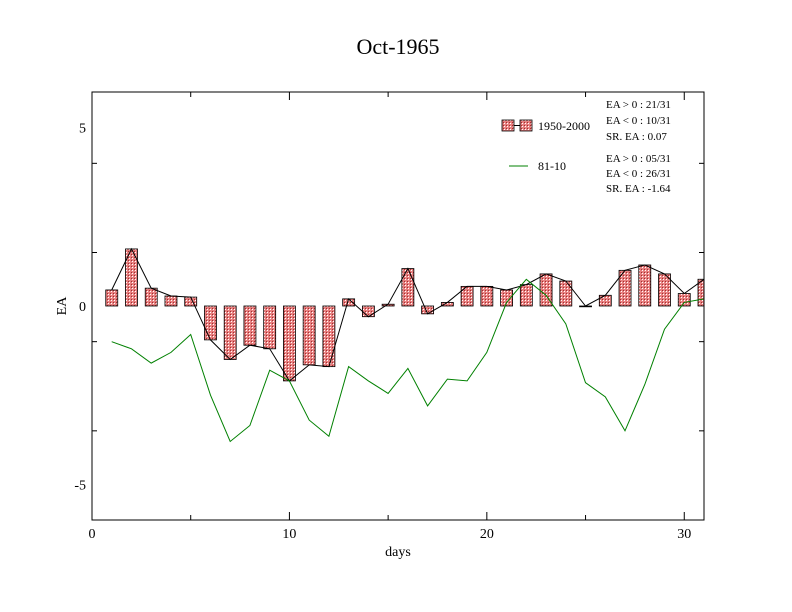  What do you see at coordinates (636, 137) in the screenshot?
I see `legend-stat: SR. EA : 0.07` at bounding box center [636, 137].